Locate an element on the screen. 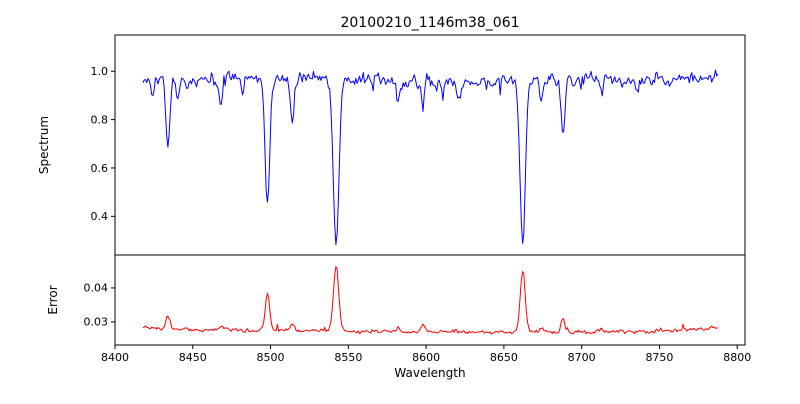 This screenshot has width=800, height=404. y-axis-label-spectrum: Spectrum is located at coordinates (44, 145).